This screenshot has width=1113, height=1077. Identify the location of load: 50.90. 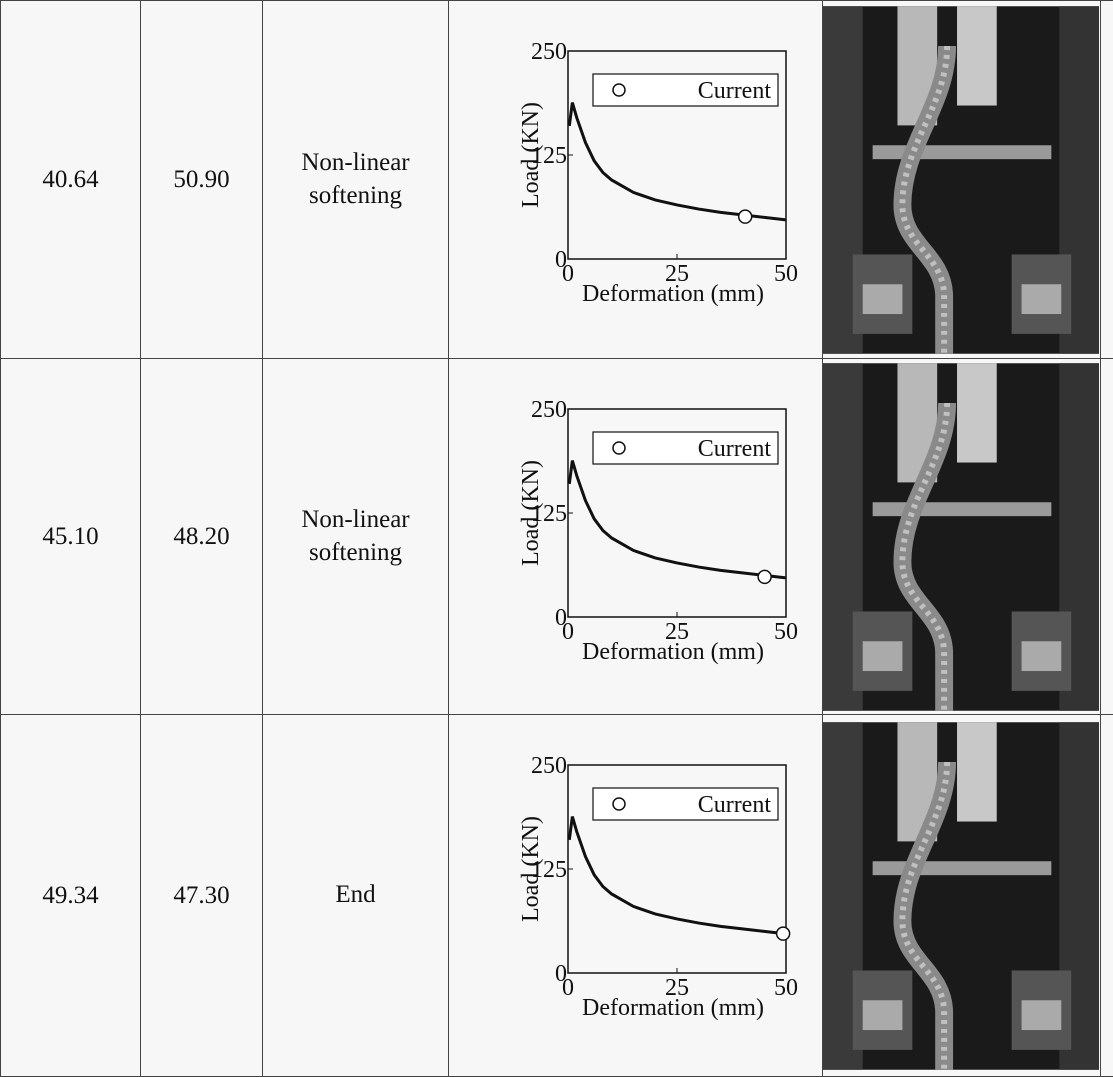
(202, 180).